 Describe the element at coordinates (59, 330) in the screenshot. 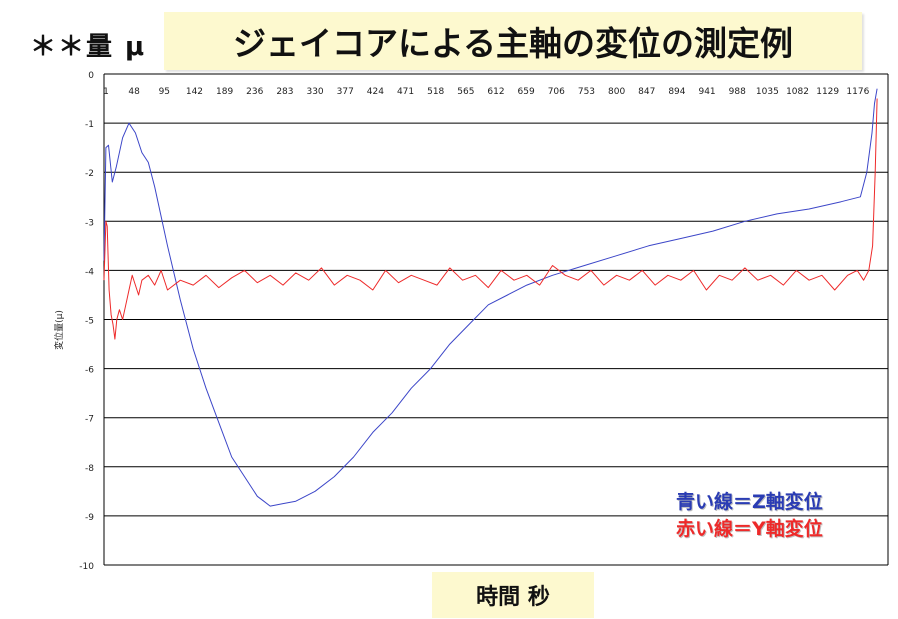

I see `y-axis-label: 変位量(μ)` at that location.